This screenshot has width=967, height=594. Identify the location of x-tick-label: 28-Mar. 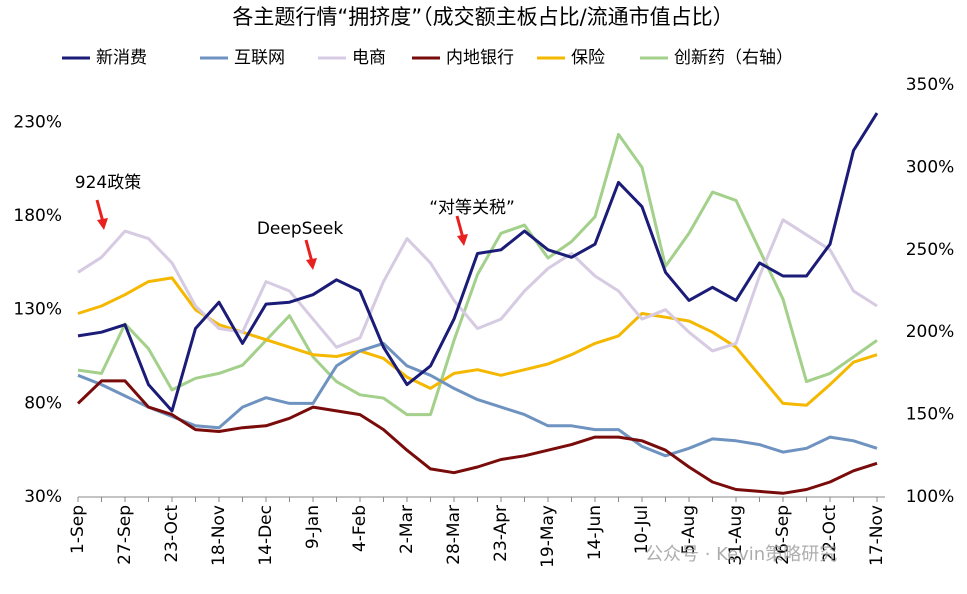
(454, 535).